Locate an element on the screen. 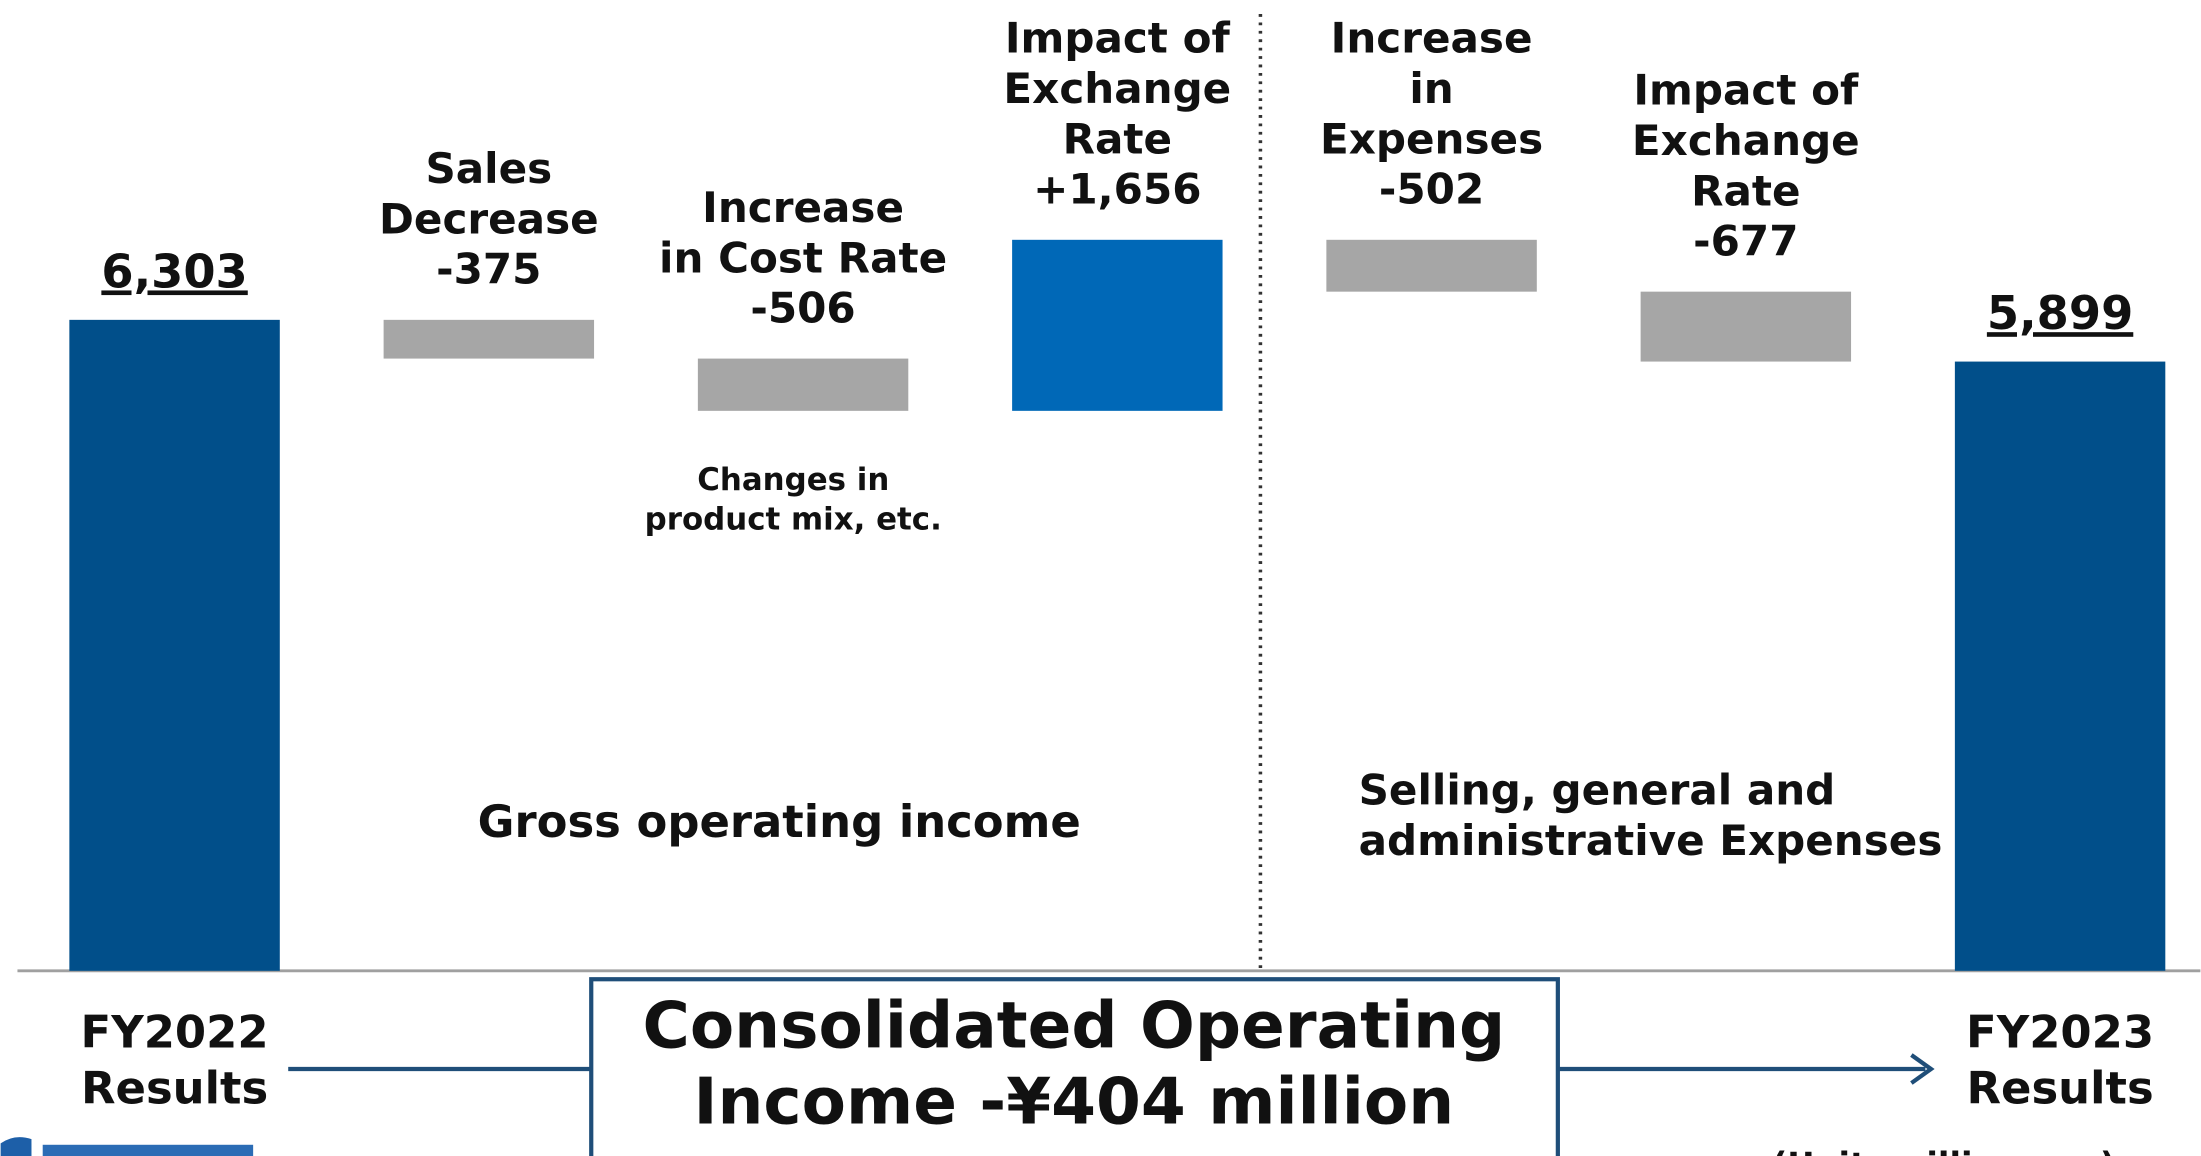 This screenshot has height=1156, width=2201. value-label: 6,303 is located at coordinates (174, 271).